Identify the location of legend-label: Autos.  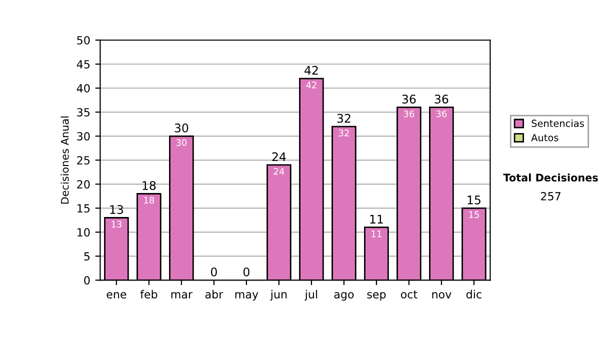
(544, 138).